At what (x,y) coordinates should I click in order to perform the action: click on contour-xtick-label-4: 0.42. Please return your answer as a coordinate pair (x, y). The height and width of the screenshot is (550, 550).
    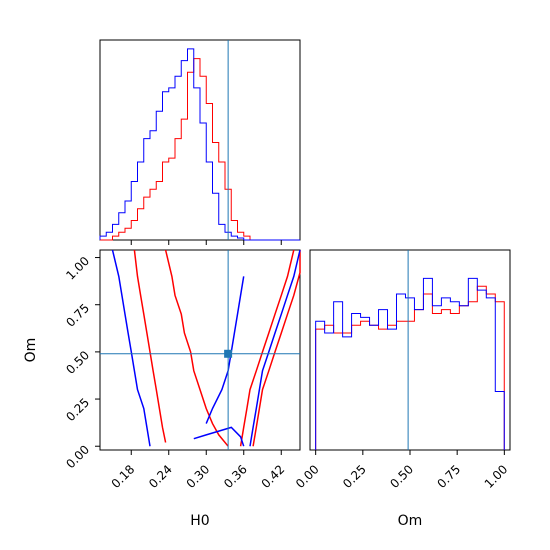
    Looking at the image, I should click on (273, 476).